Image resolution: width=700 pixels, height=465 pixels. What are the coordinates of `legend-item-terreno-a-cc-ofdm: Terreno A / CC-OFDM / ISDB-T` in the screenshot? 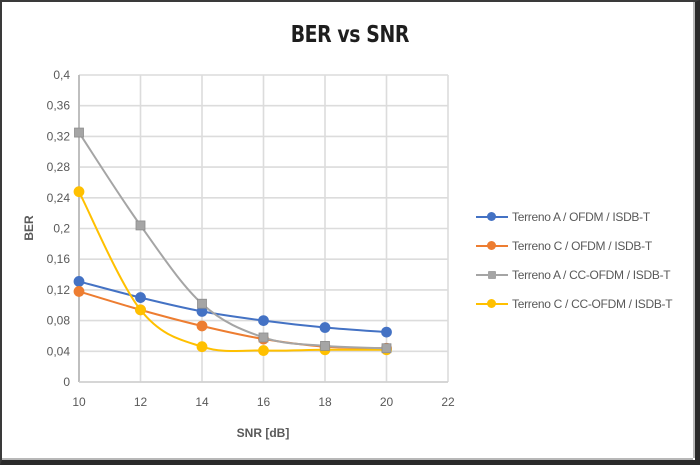 It's located at (583, 274).